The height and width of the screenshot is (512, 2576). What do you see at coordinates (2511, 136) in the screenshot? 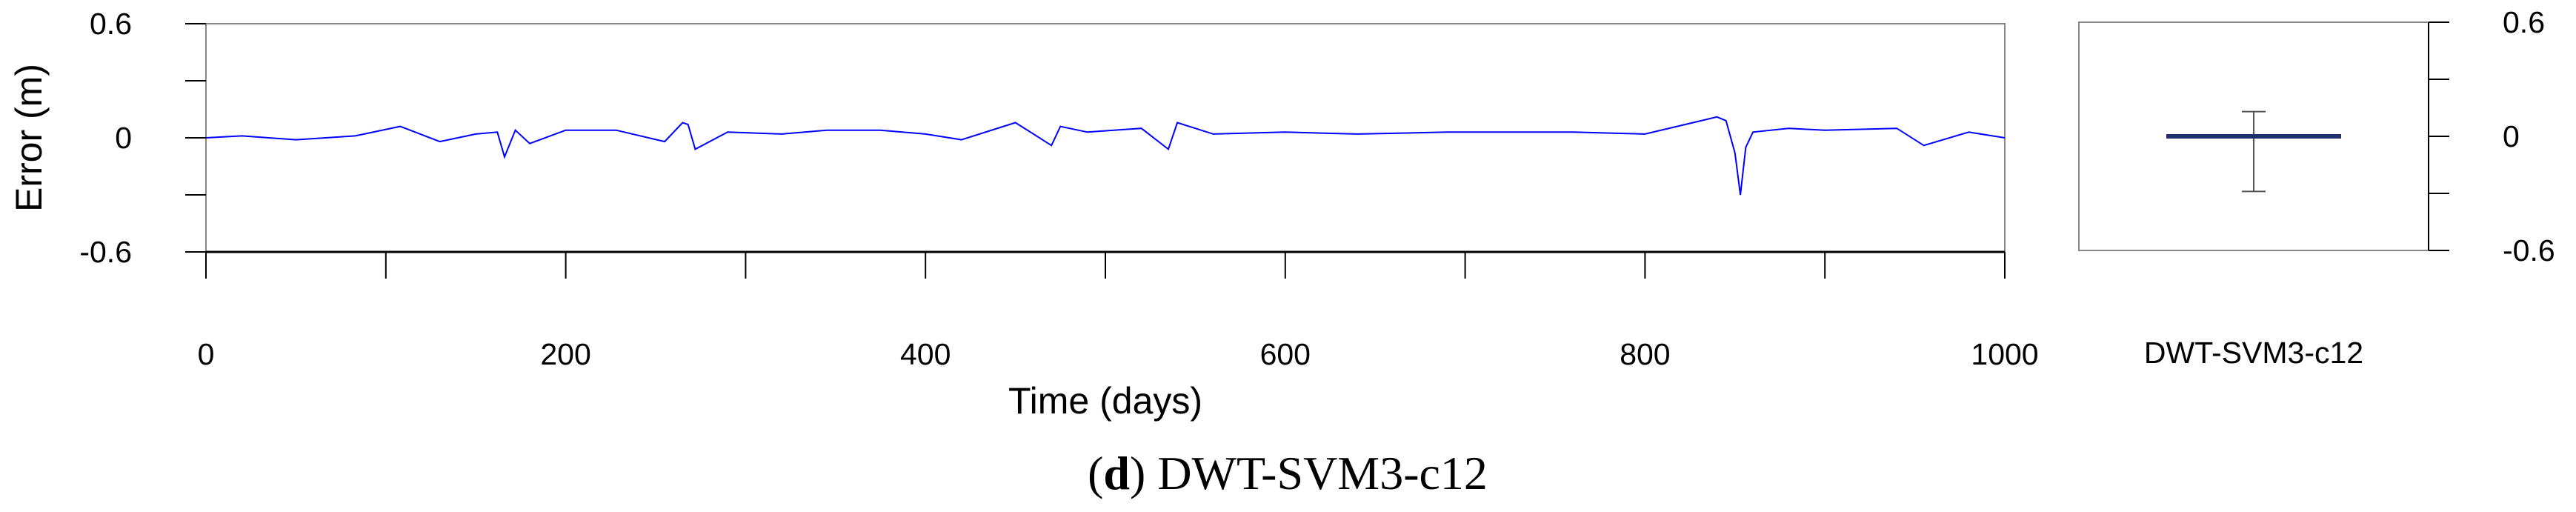
I see `box-plot-y-tick-label: 0` at bounding box center [2511, 136].